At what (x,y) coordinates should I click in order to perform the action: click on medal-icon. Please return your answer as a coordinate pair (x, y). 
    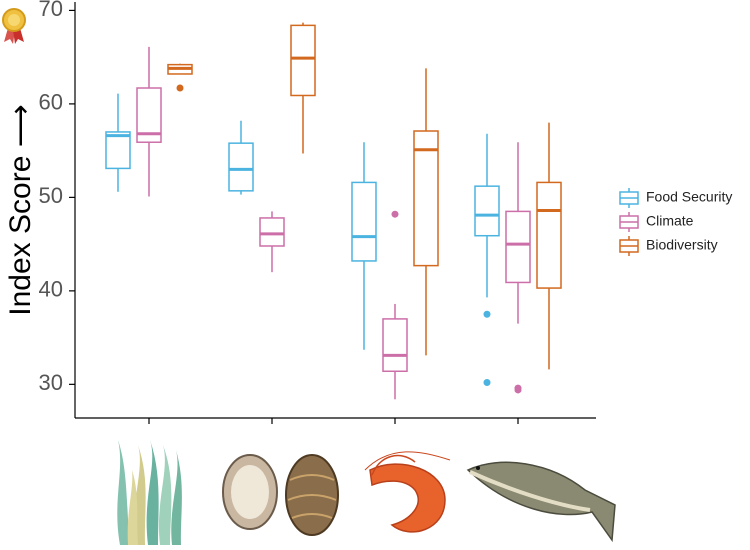
    Looking at the image, I should click on (14, 26).